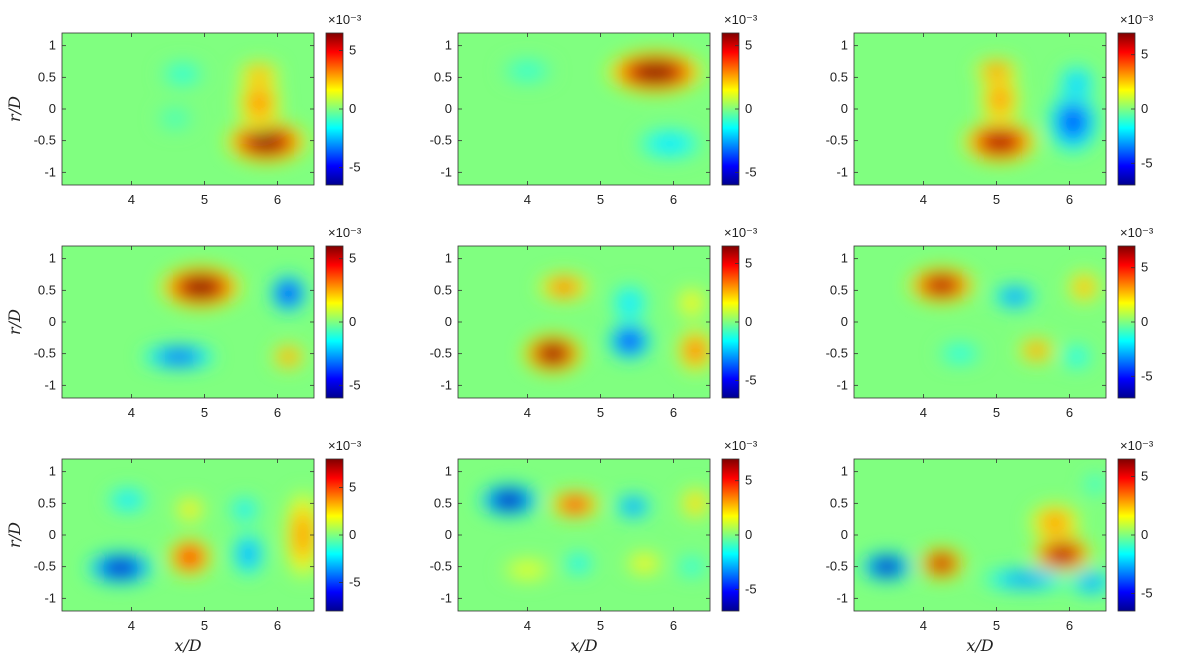 The height and width of the screenshot is (668, 1184). Describe the element at coordinates (583, 645) in the screenshot. I see `x-axis-label: x/D` at that location.